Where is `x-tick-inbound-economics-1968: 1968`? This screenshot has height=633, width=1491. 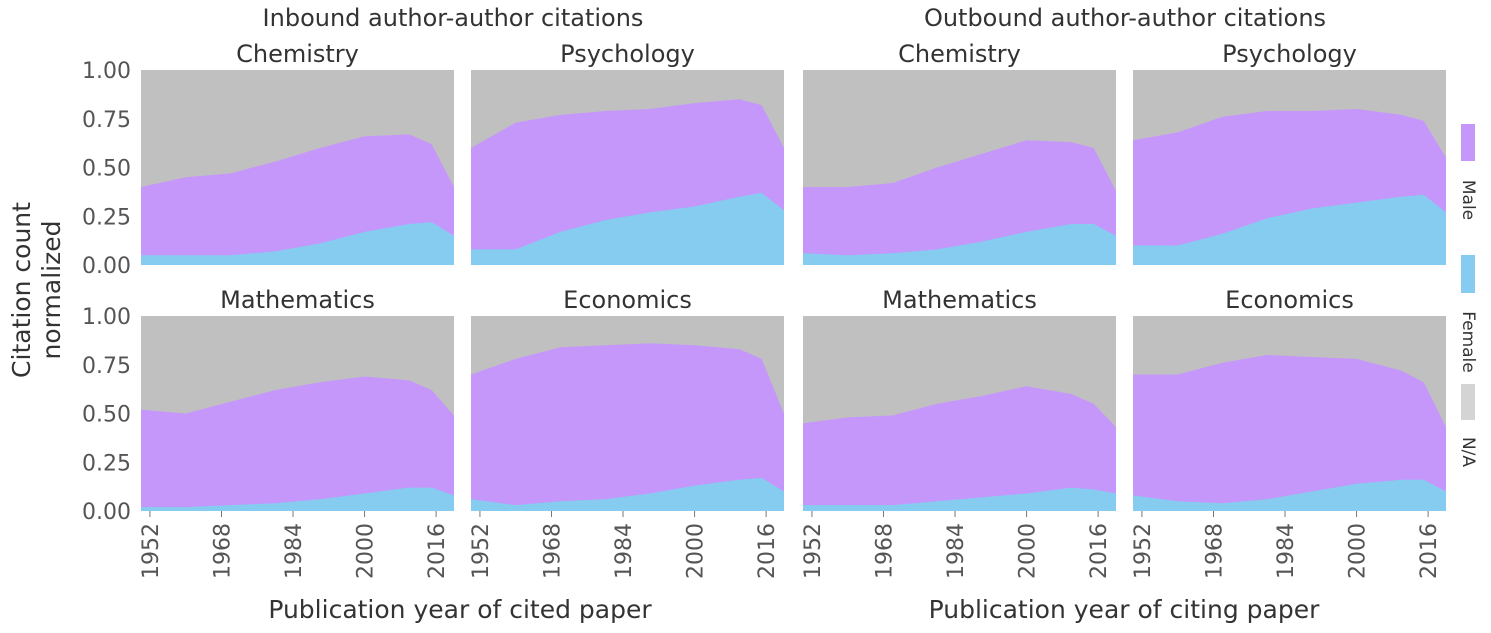
x-tick-inbound-economics-1968: 1968 is located at coordinates (552, 551).